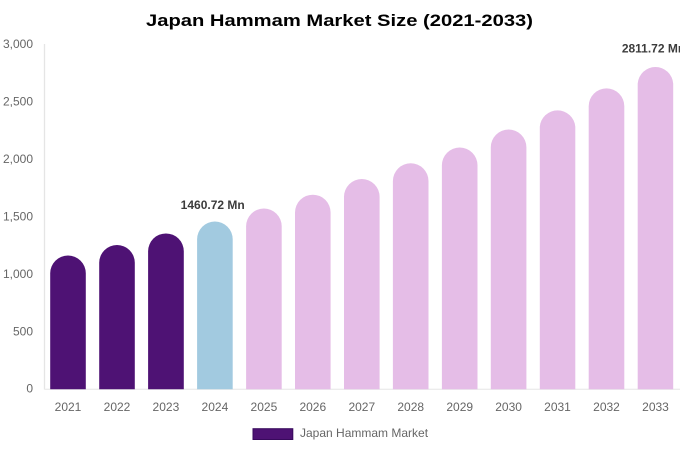 The height and width of the screenshot is (450, 680). I want to click on svg-text: 2030, so click(508, 407).